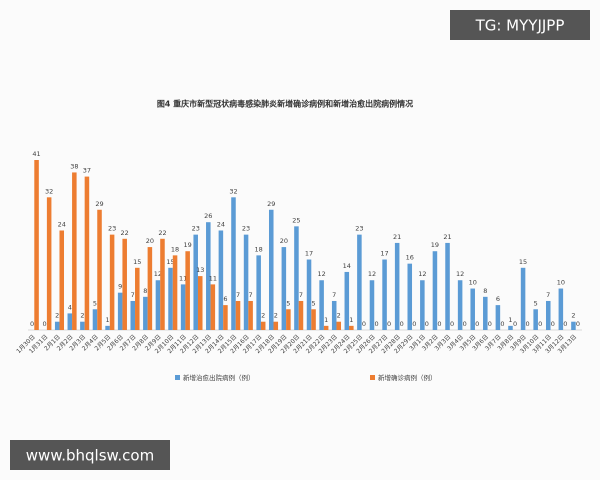 The height and width of the screenshot is (480, 600). What do you see at coordinates (87, 171) in the screenshot?
I see `data-label: 37` at bounding box center [87, 171].